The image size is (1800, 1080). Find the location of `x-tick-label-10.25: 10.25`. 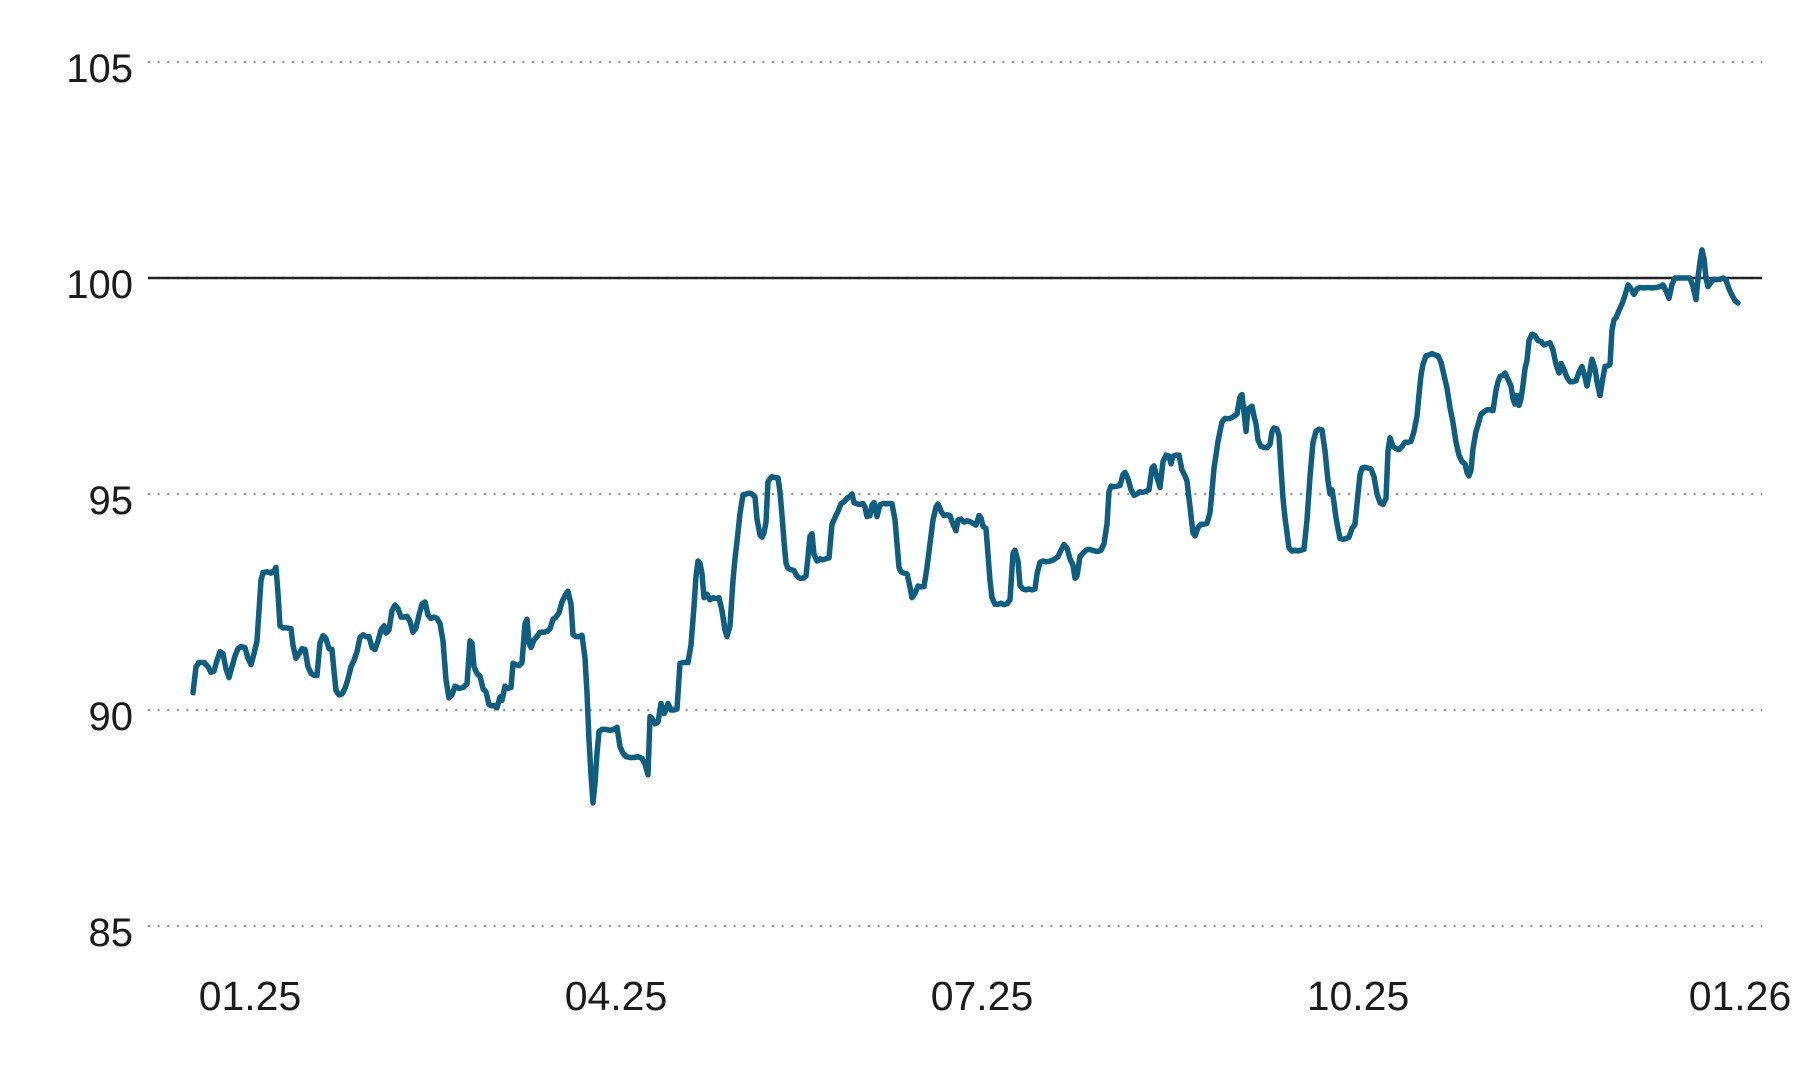

x-tick-label-10.25: 10.25 is located at coordinates (1358, 996).